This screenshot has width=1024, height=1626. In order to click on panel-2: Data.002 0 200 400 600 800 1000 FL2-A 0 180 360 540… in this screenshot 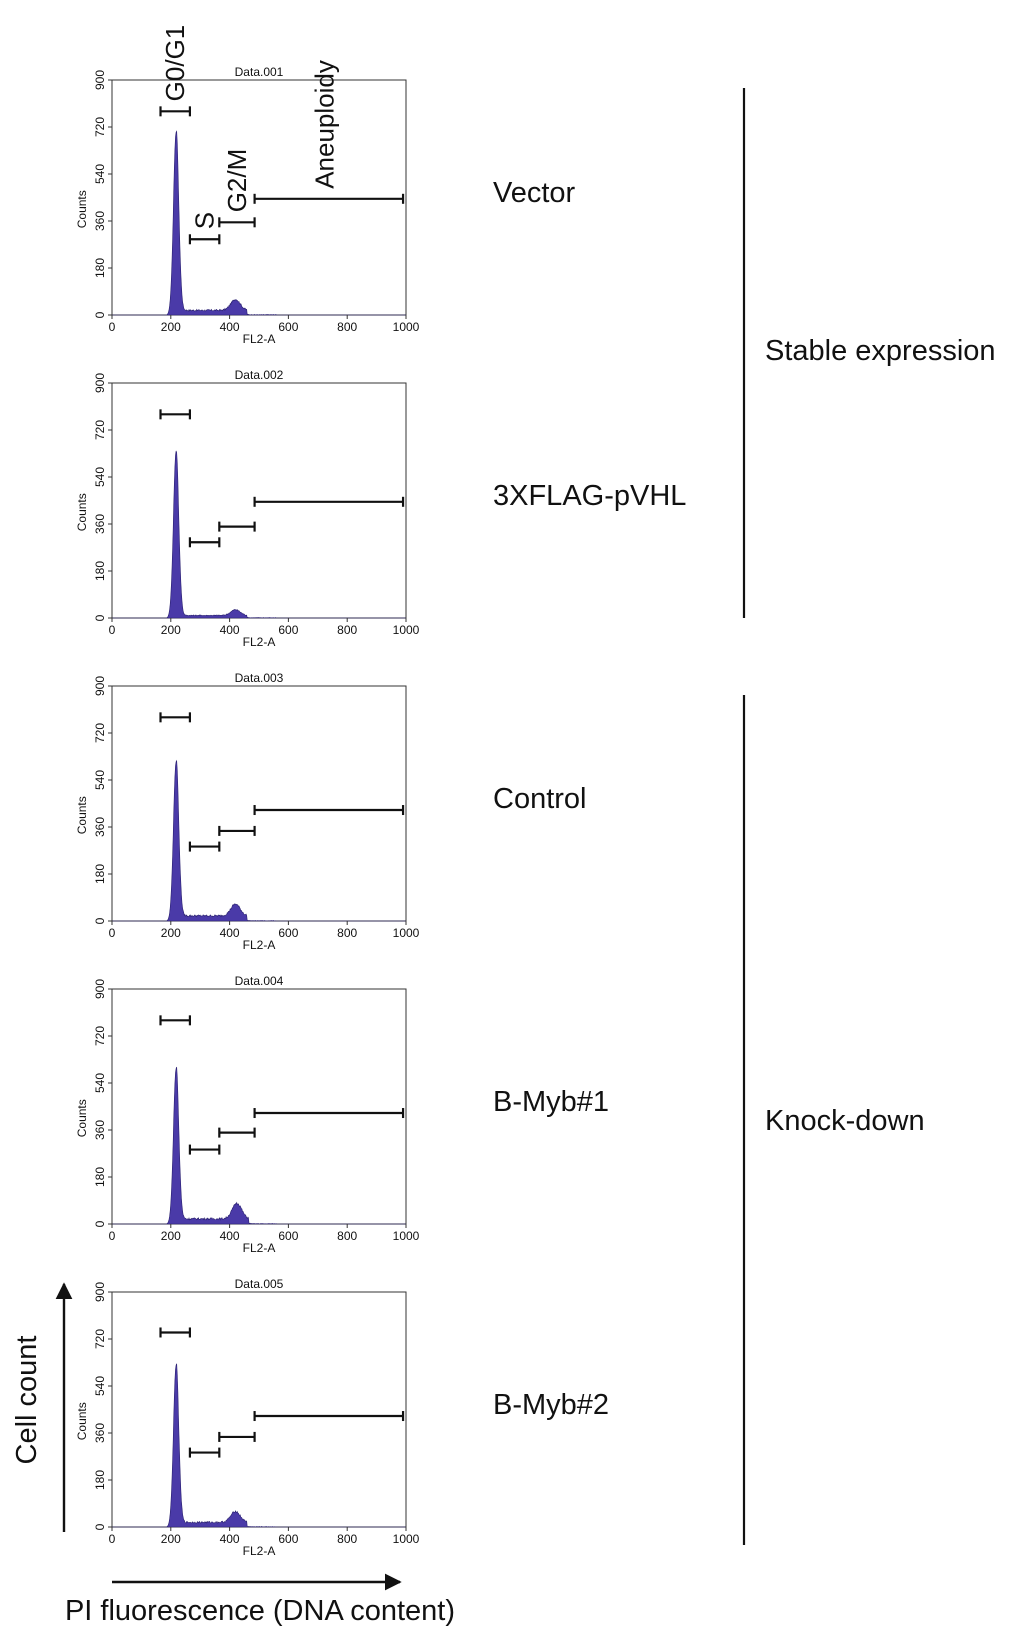, I will do `click(380, 508)`.